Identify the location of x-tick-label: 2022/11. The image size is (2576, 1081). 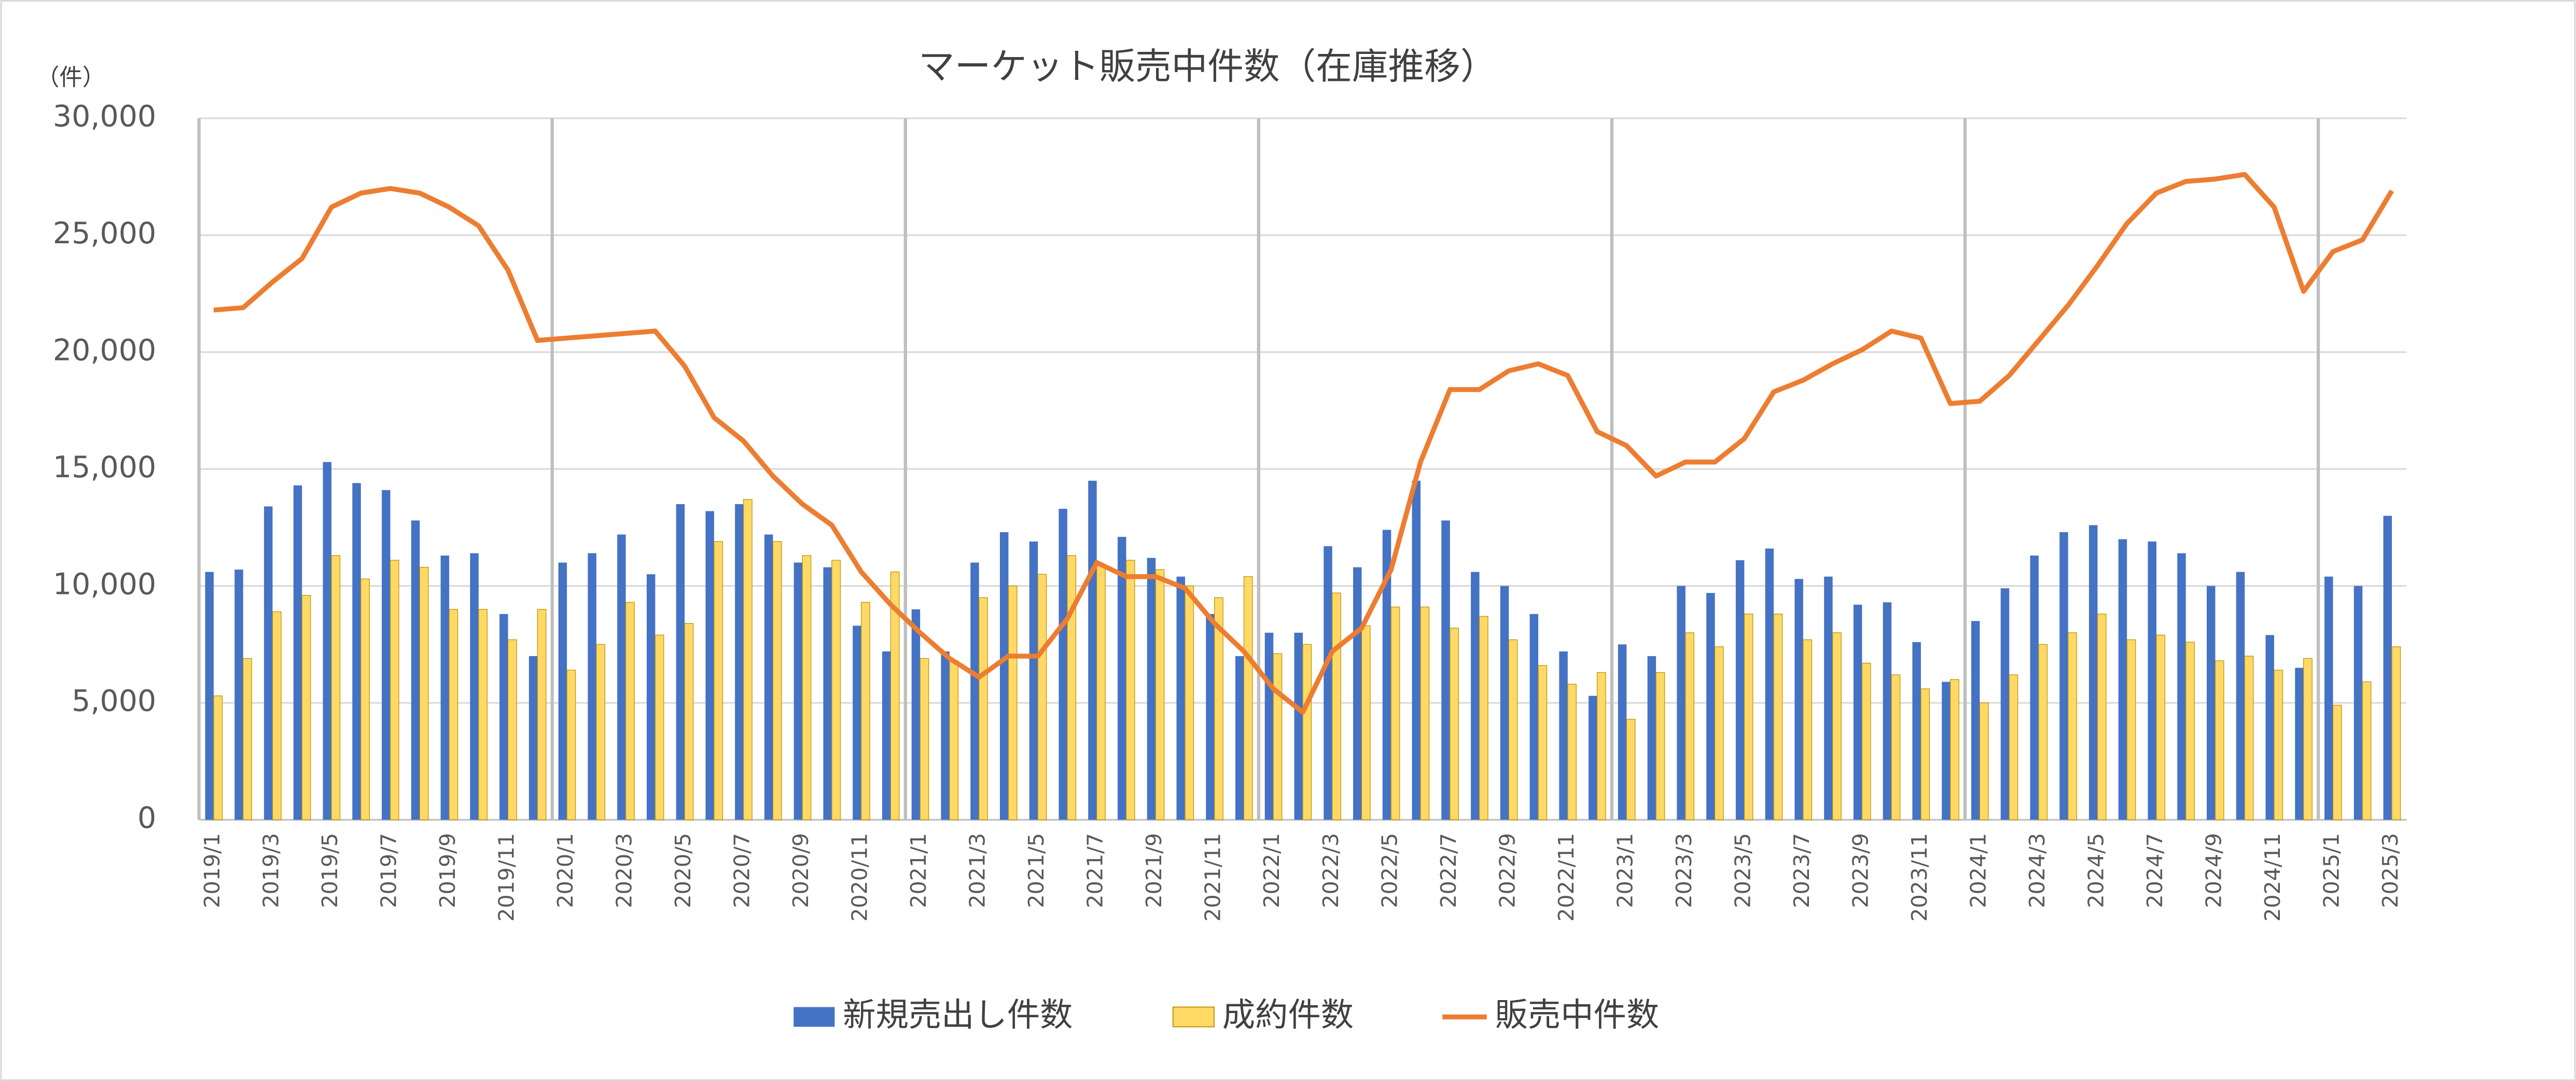
(1566, 877).